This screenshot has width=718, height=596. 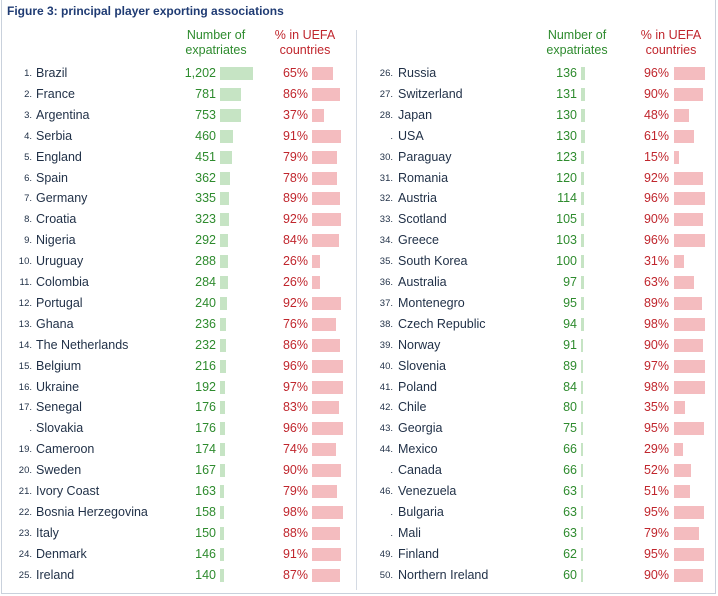 What do you see at coordinates (295, 282) in the screenshot?
I see `uefa-percent: 26%` at bounding box center [295, 282].